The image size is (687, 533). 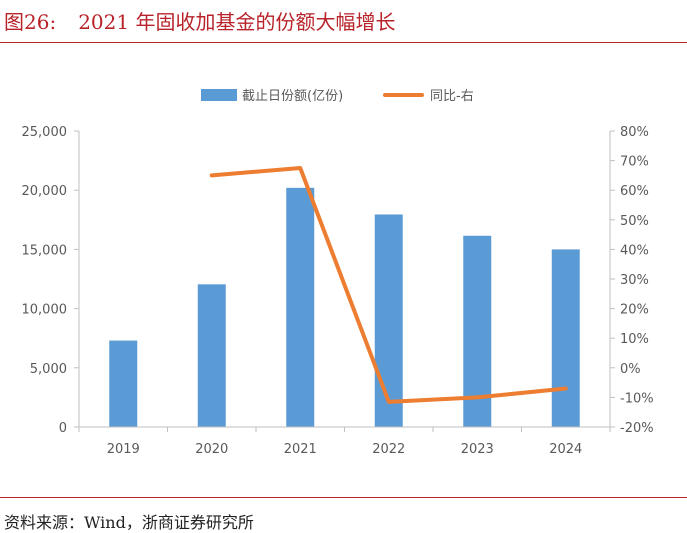 What do you see at coordinates (566, 338) in the screenshot?
I see `bar-2024` at bounding box center [566, 338].